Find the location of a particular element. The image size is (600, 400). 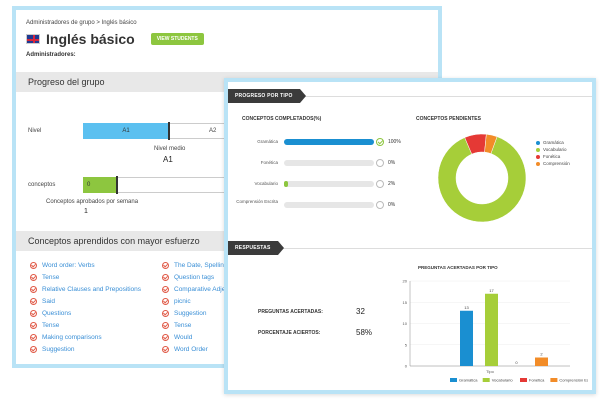

pending-donut-chart is located at coordinates (482, 178).